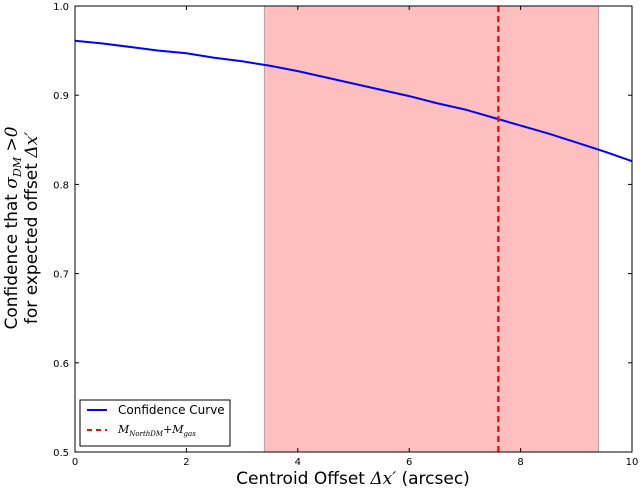  What do you see at coordinates (61, 275) in the screenshot?
I see `y-tick-label-2: 0.7` at bounding box center [61, 275].